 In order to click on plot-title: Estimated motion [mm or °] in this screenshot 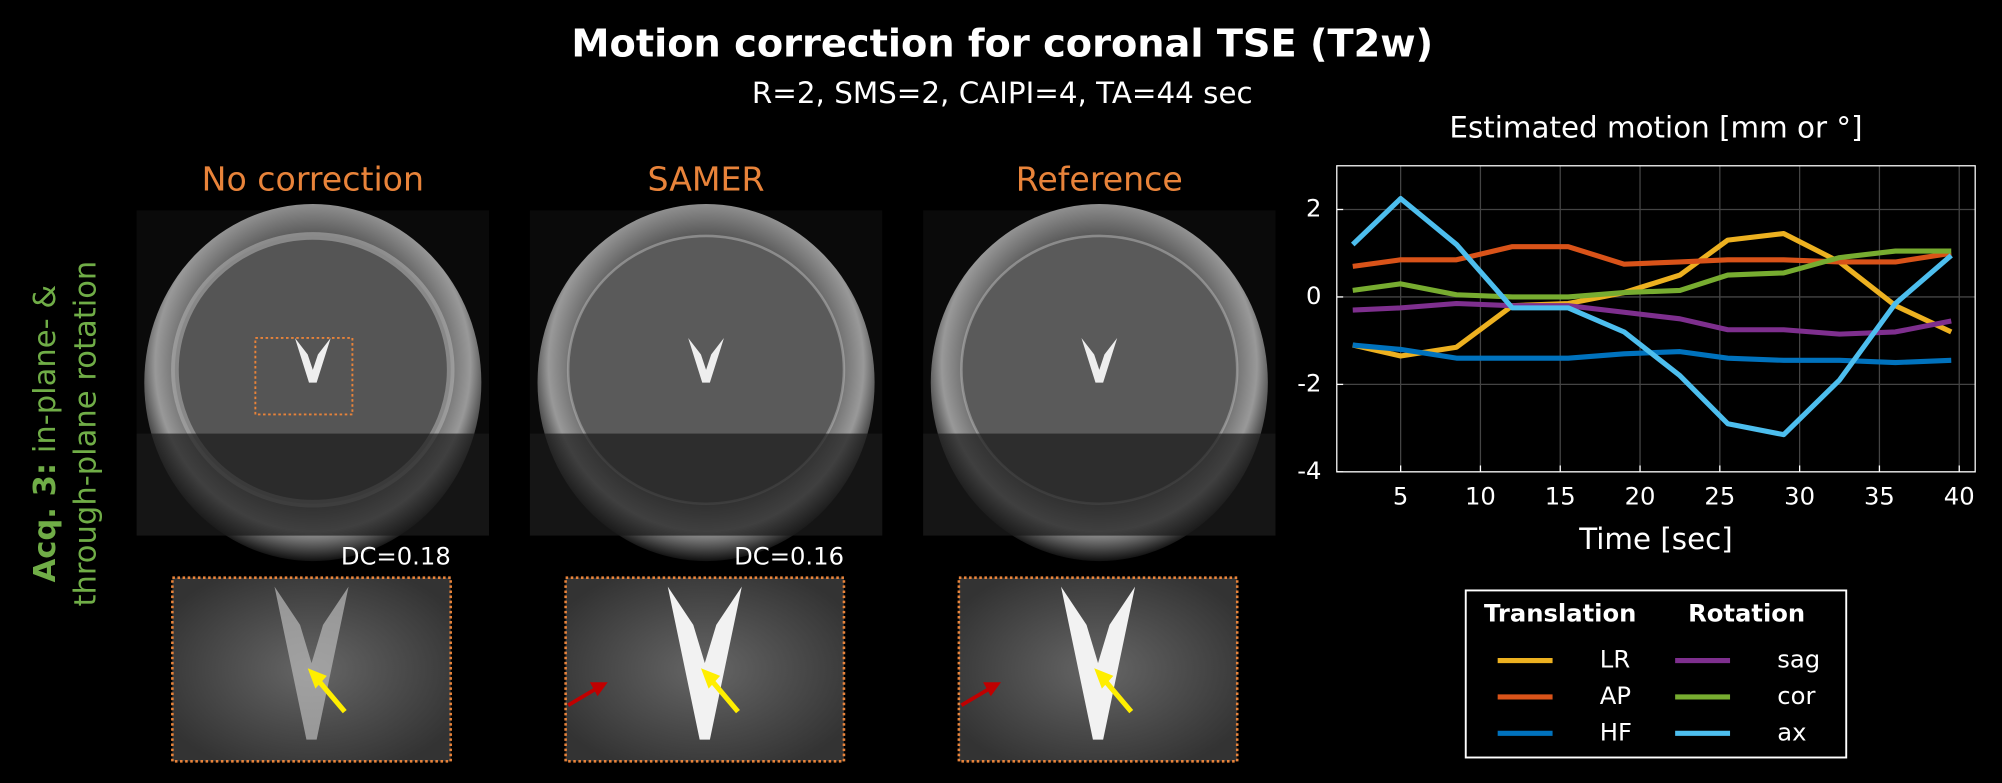, I will do `click(1655, 127)`.